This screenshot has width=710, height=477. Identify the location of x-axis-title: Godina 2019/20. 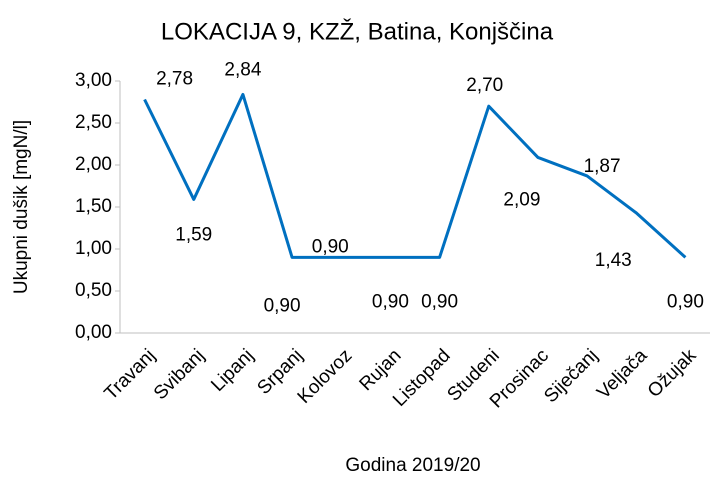
(412, 465).